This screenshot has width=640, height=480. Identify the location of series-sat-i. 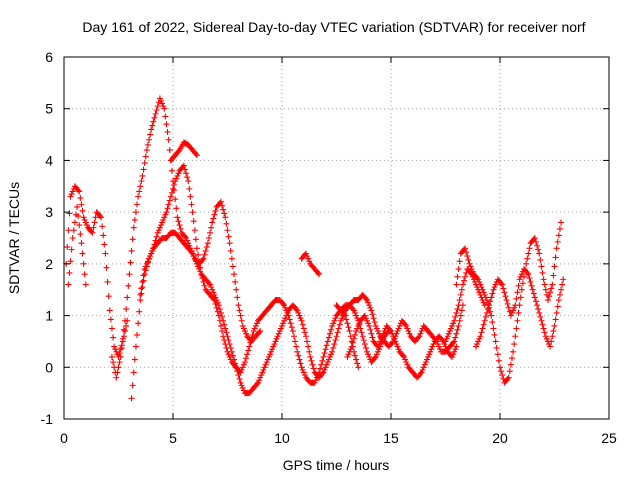
(402, 346).